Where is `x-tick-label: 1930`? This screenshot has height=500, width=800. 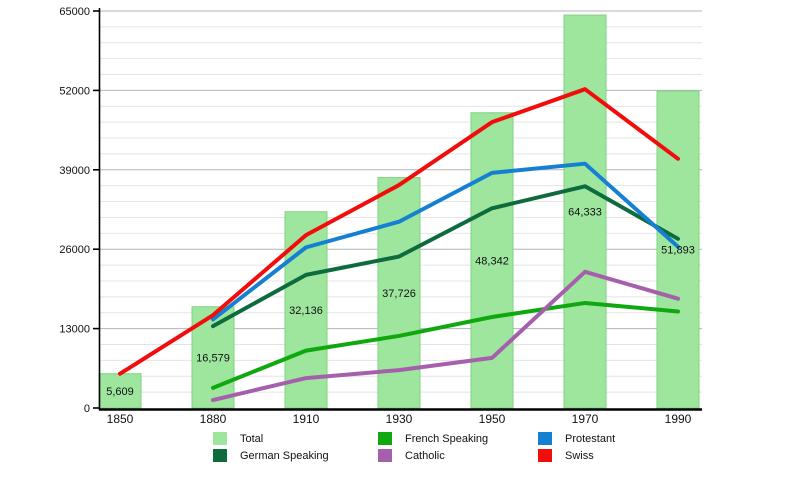
x-tick-label: 1930 is located at coordinates (399, 419).